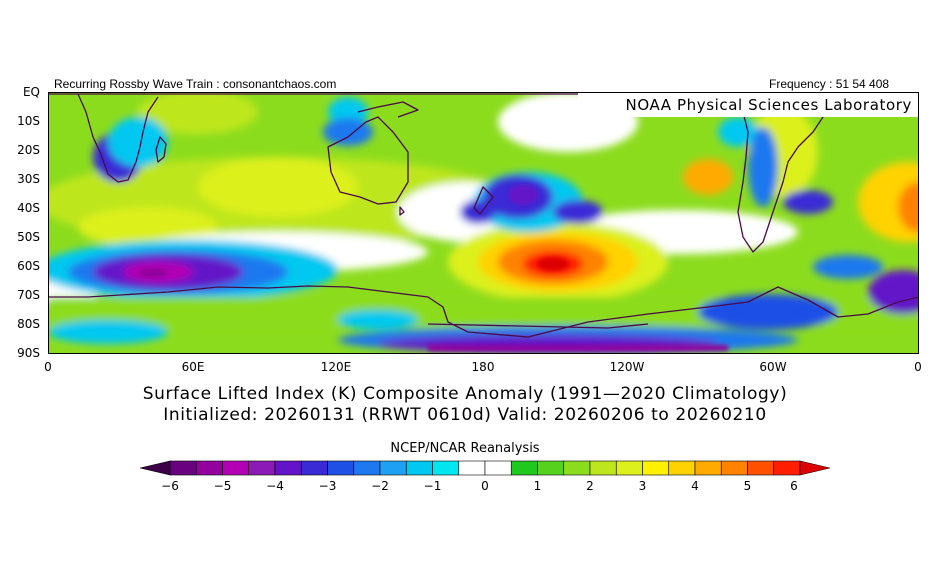  I want to click on lon-label-0-east: 0, so click(918, 367).